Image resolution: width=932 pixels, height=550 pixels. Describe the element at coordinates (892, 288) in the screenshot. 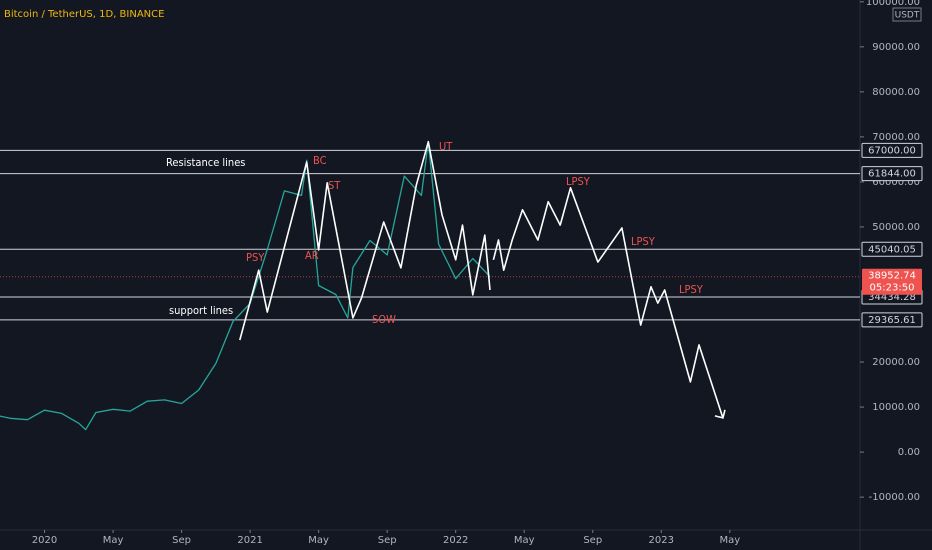

I see `countdown-label: 05:23:50` at that location.